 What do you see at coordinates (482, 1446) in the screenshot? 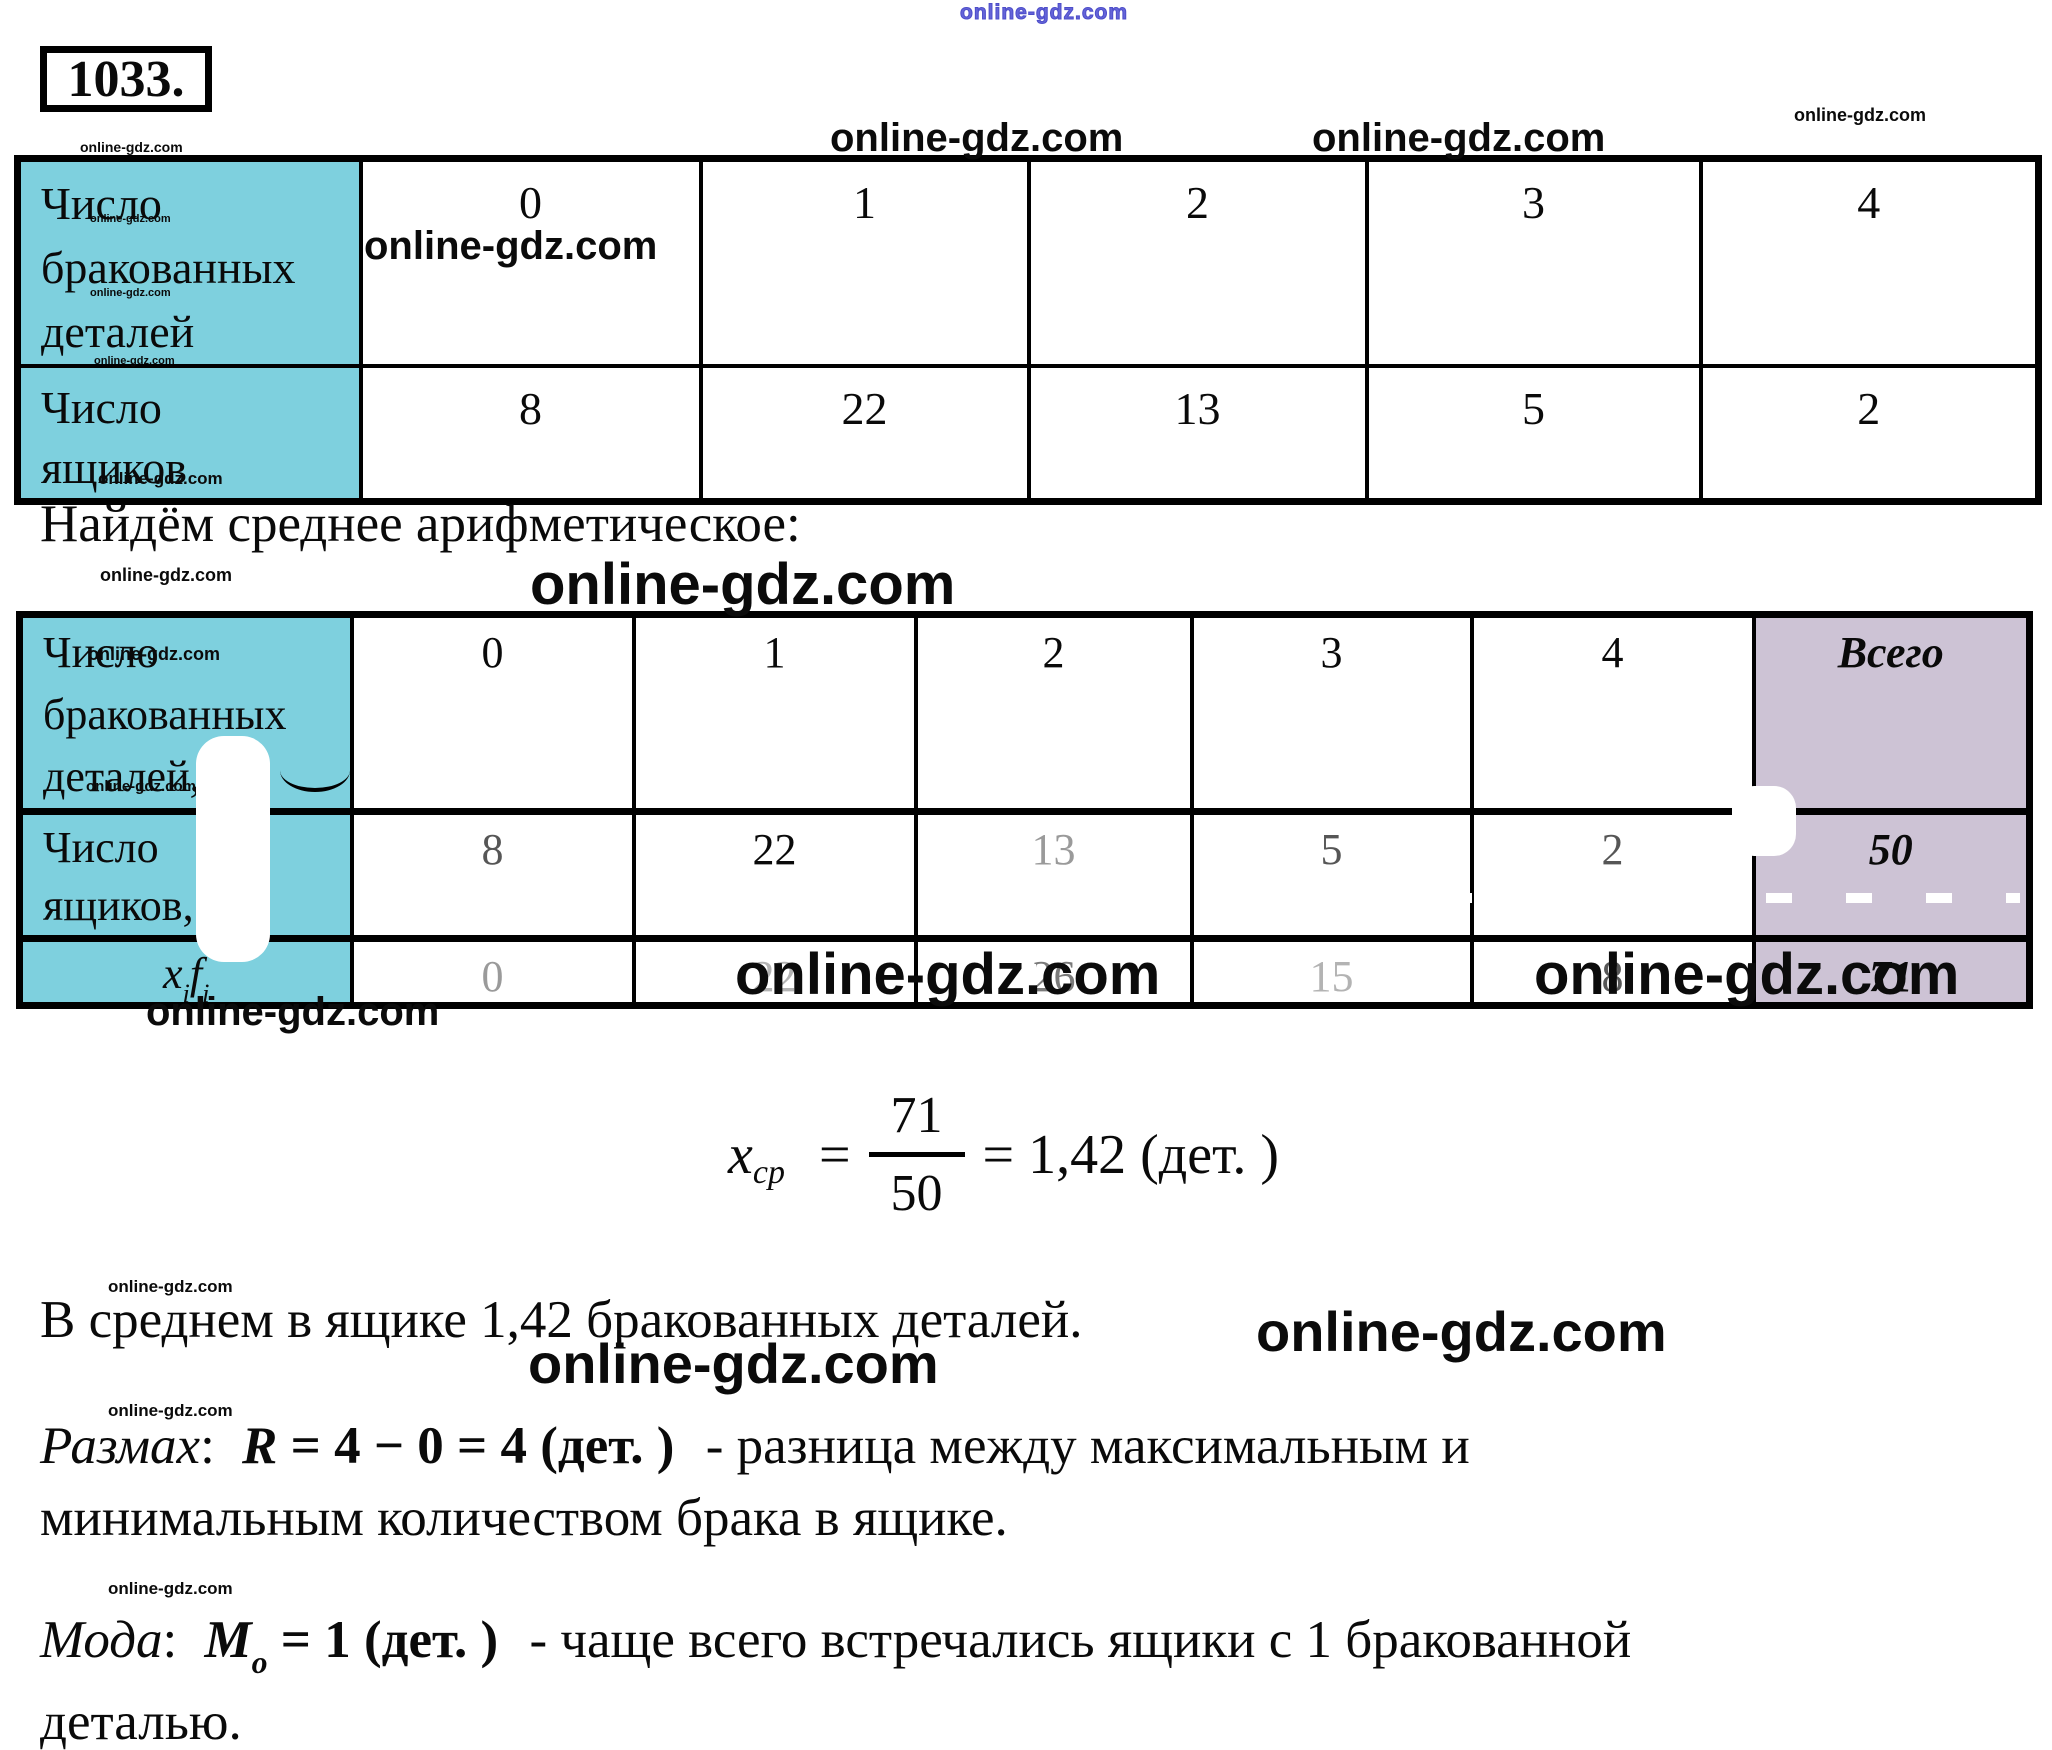
I see `range-math: = 4 − 0 = 4 (дет. )` at bounding box center [482, 1446].